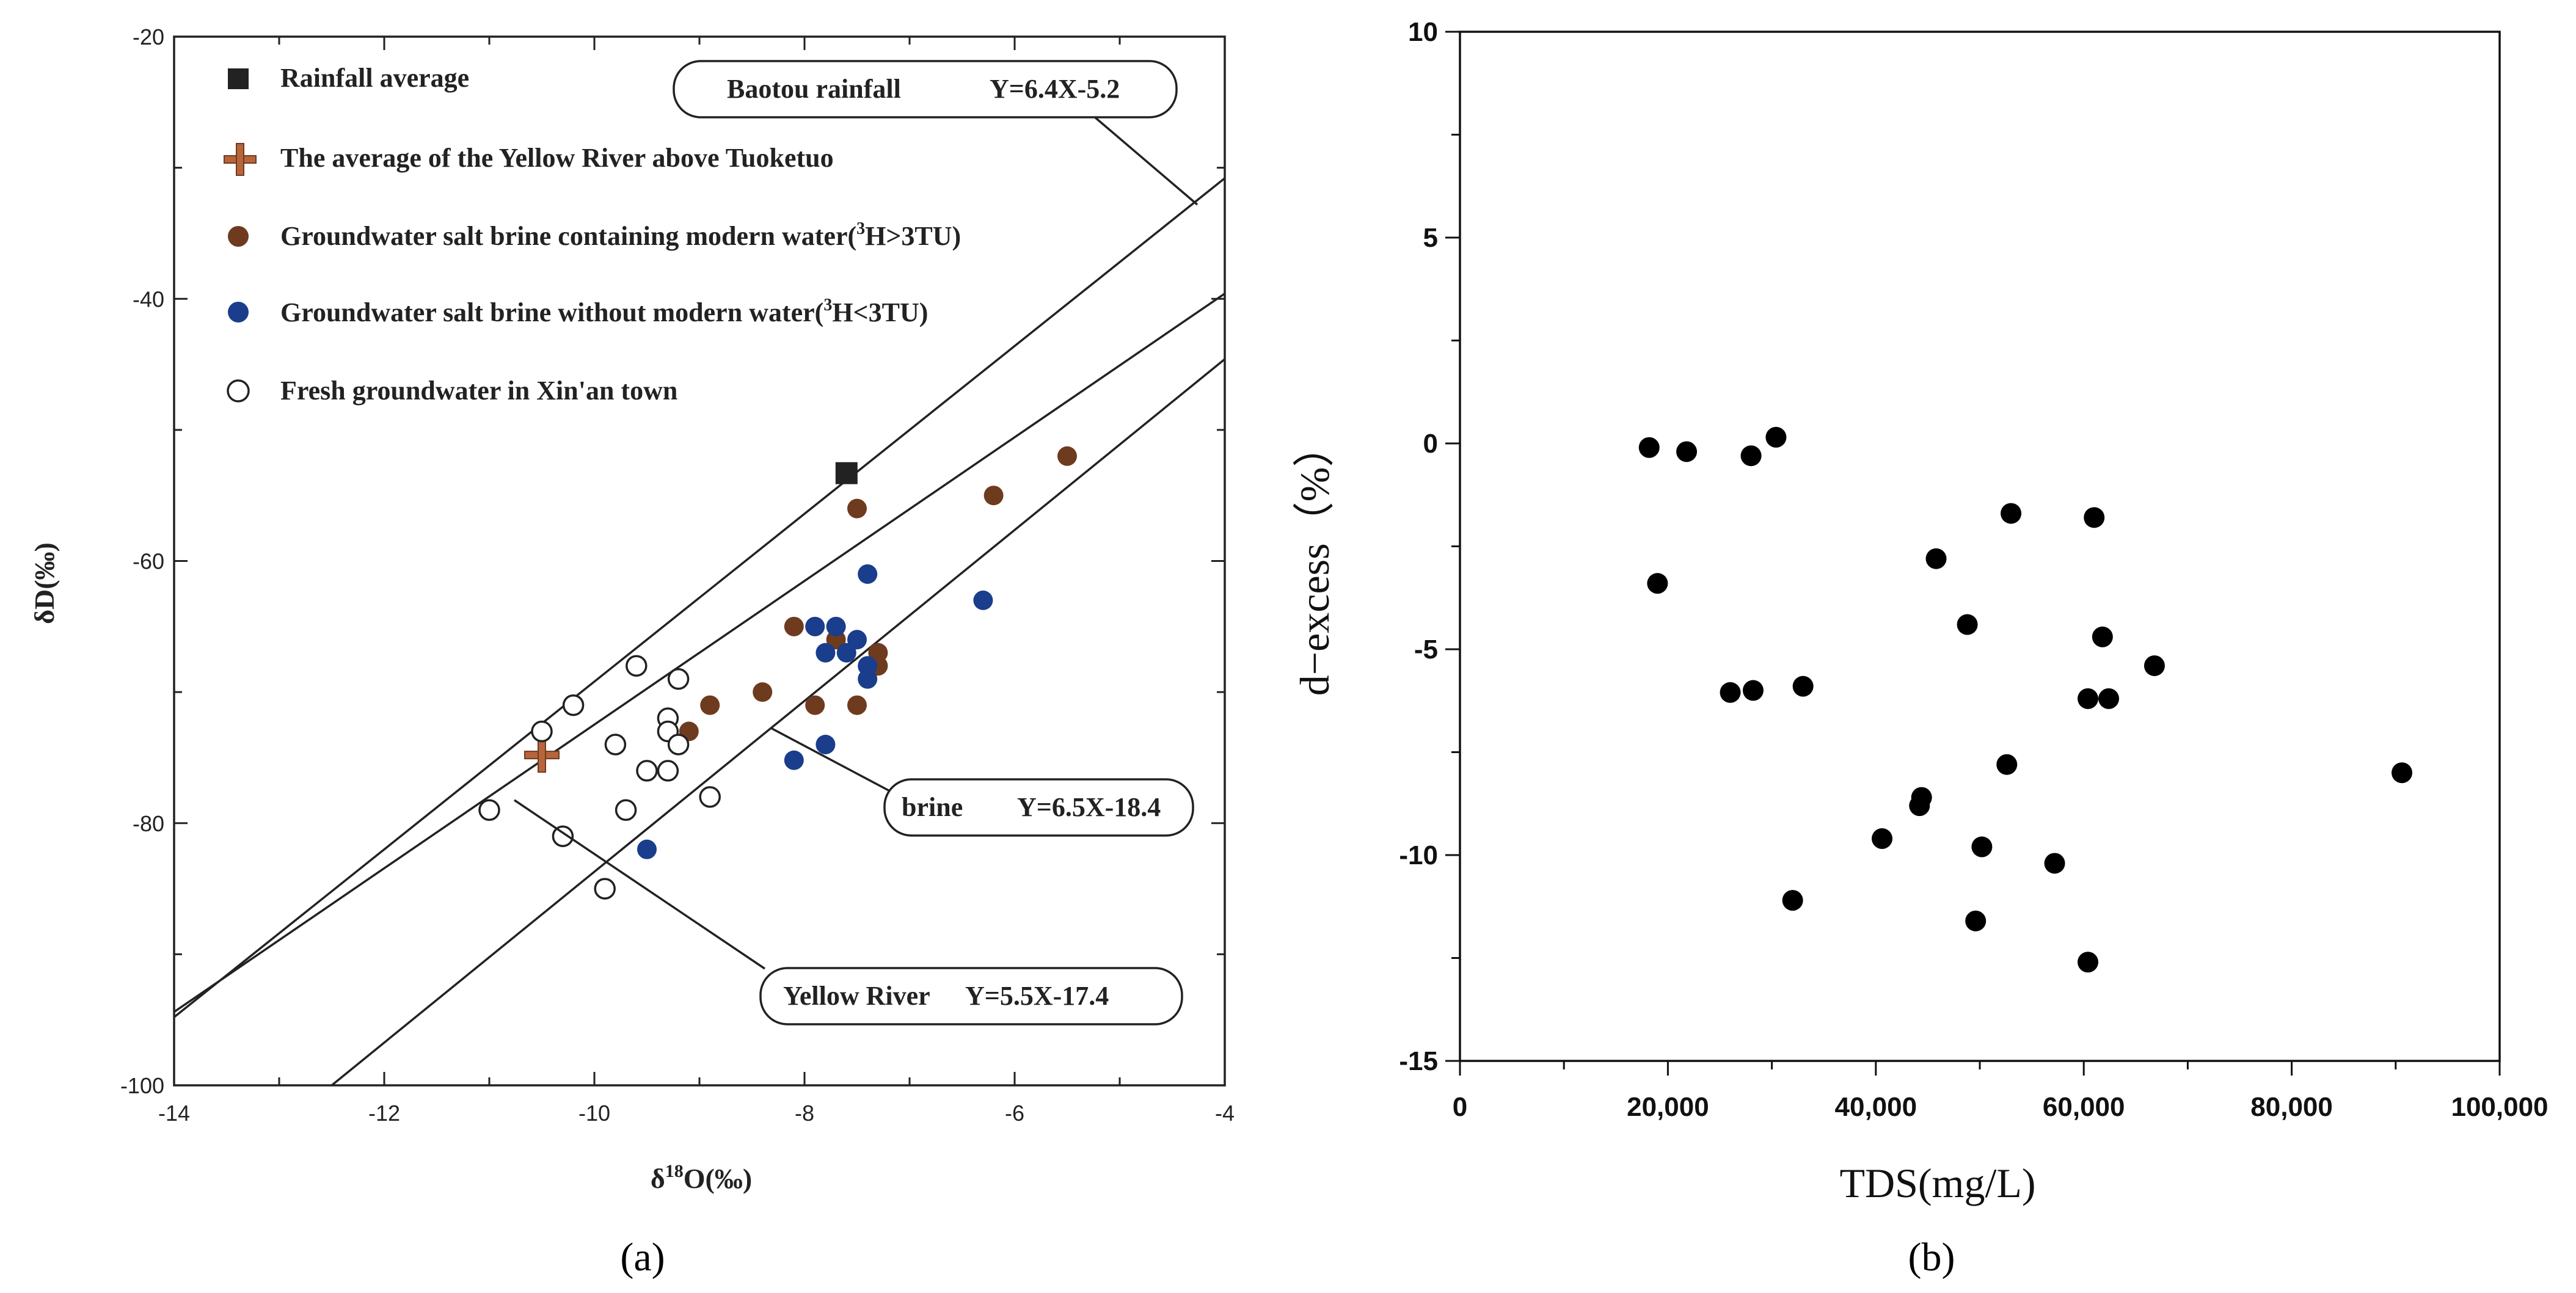  I want to click on chart-a-xtick-label: -10, so click(594, 1113).